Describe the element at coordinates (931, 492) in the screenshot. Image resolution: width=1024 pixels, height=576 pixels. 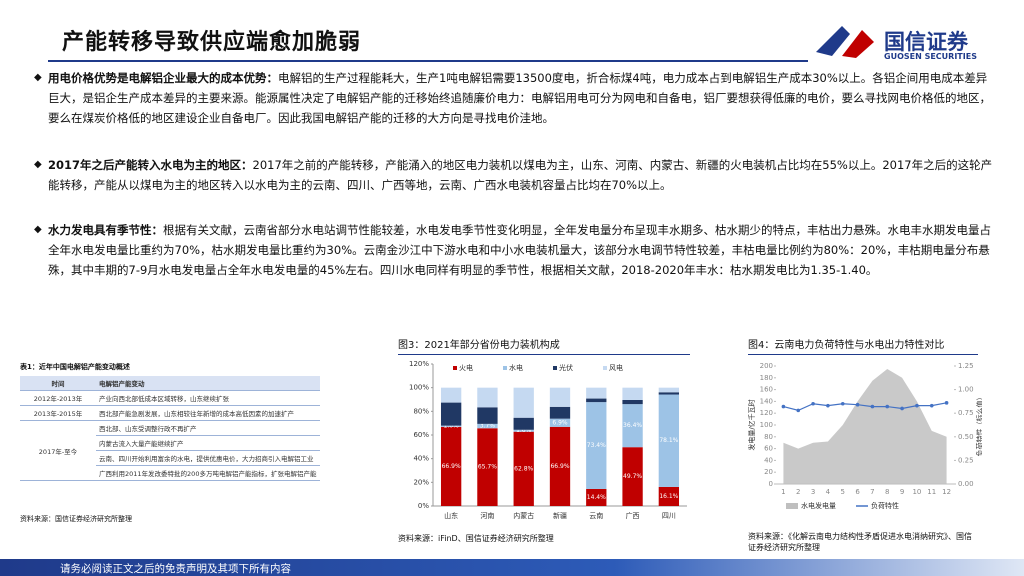
I see `x-tick-label: 11` at that location.